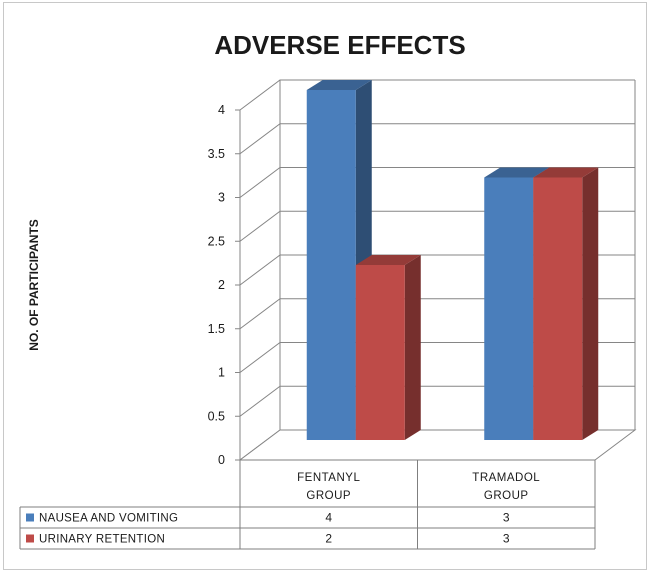  What do you see at coordinates (216, 416) in the screenshot?
I see `y-tick-label: 0.5` at bounding box center [216, 416].